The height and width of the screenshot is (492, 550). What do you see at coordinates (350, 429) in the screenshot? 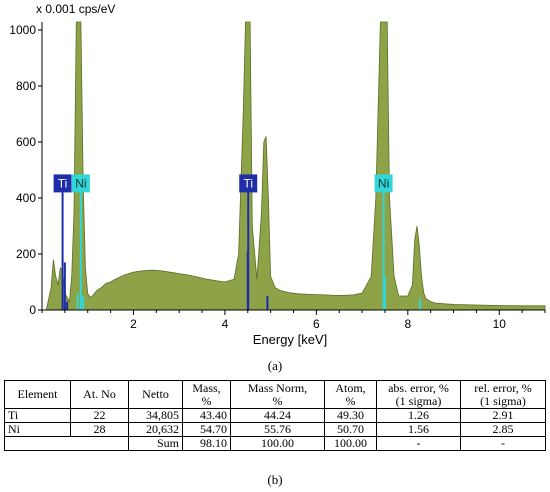
I see `table-cell: 50.70` at bounding box center [350, 429].